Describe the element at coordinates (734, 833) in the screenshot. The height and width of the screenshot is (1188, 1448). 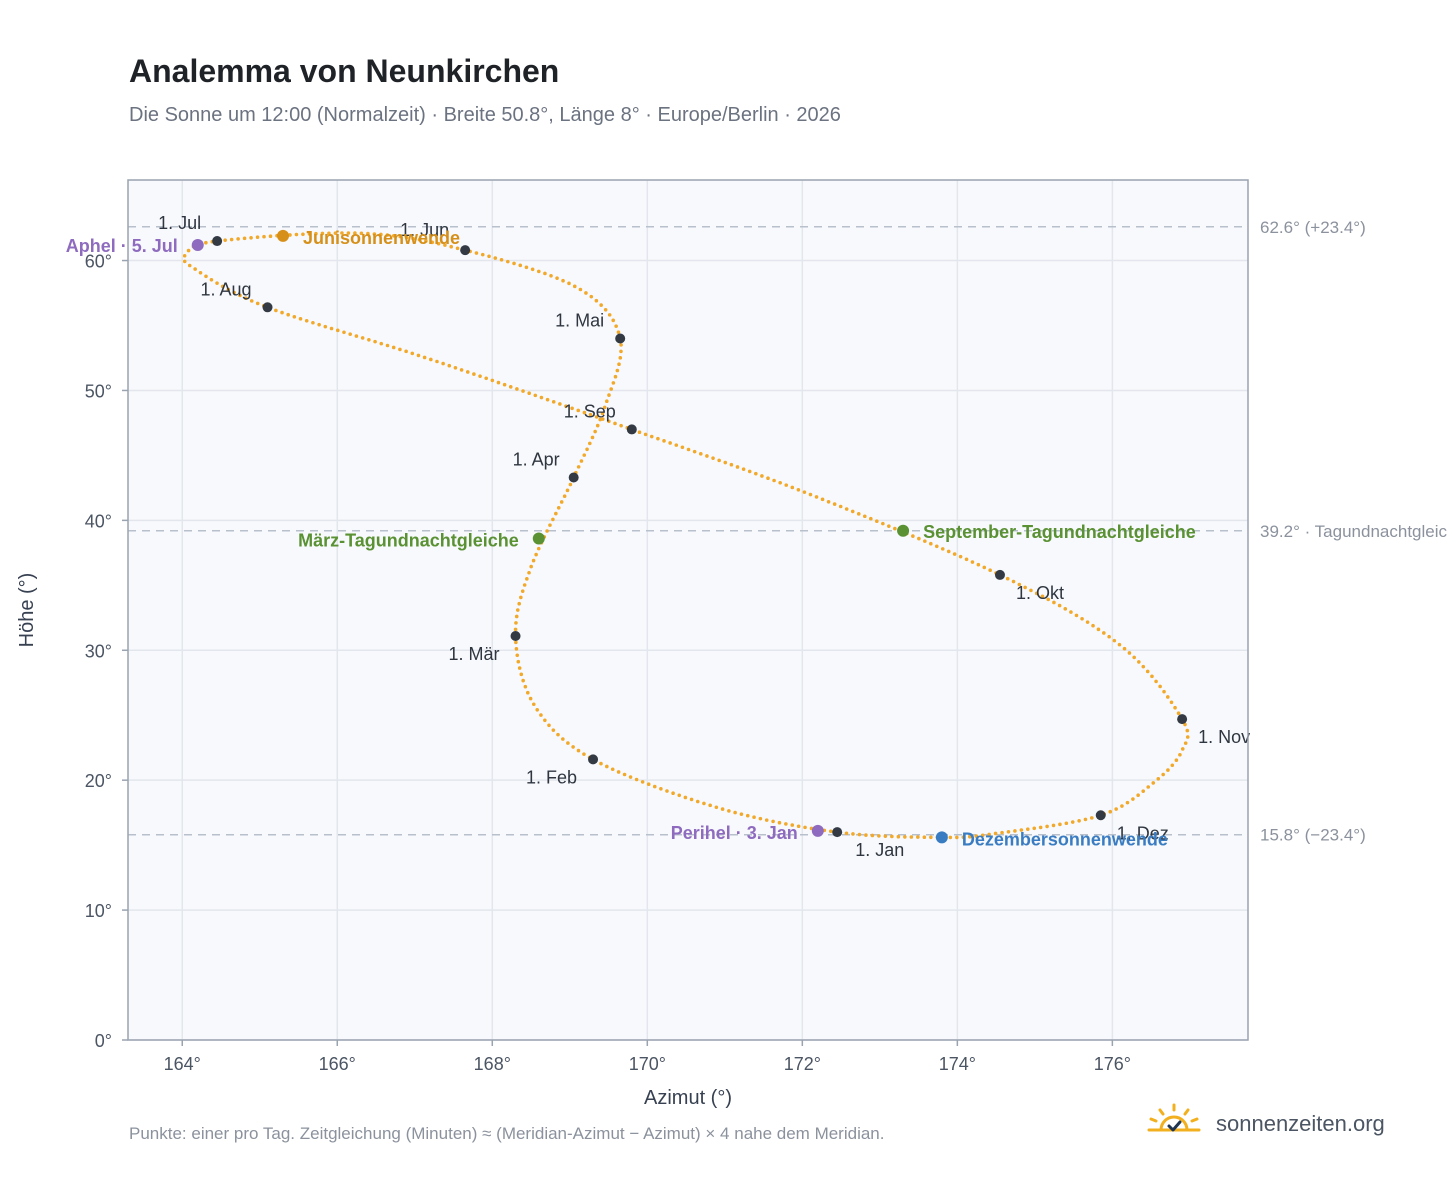
I see `event-label: Perihel · 3. Jan` at that location.